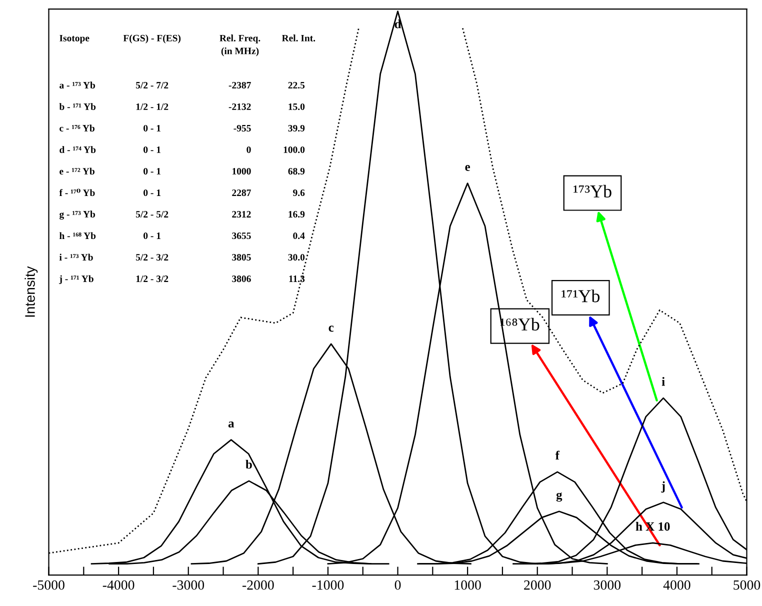 The height and width of the screenshot is (606, 762). Describe the element at coordinates (296, 214) in the screenshot. I see `annotation: 16.9` at that location.